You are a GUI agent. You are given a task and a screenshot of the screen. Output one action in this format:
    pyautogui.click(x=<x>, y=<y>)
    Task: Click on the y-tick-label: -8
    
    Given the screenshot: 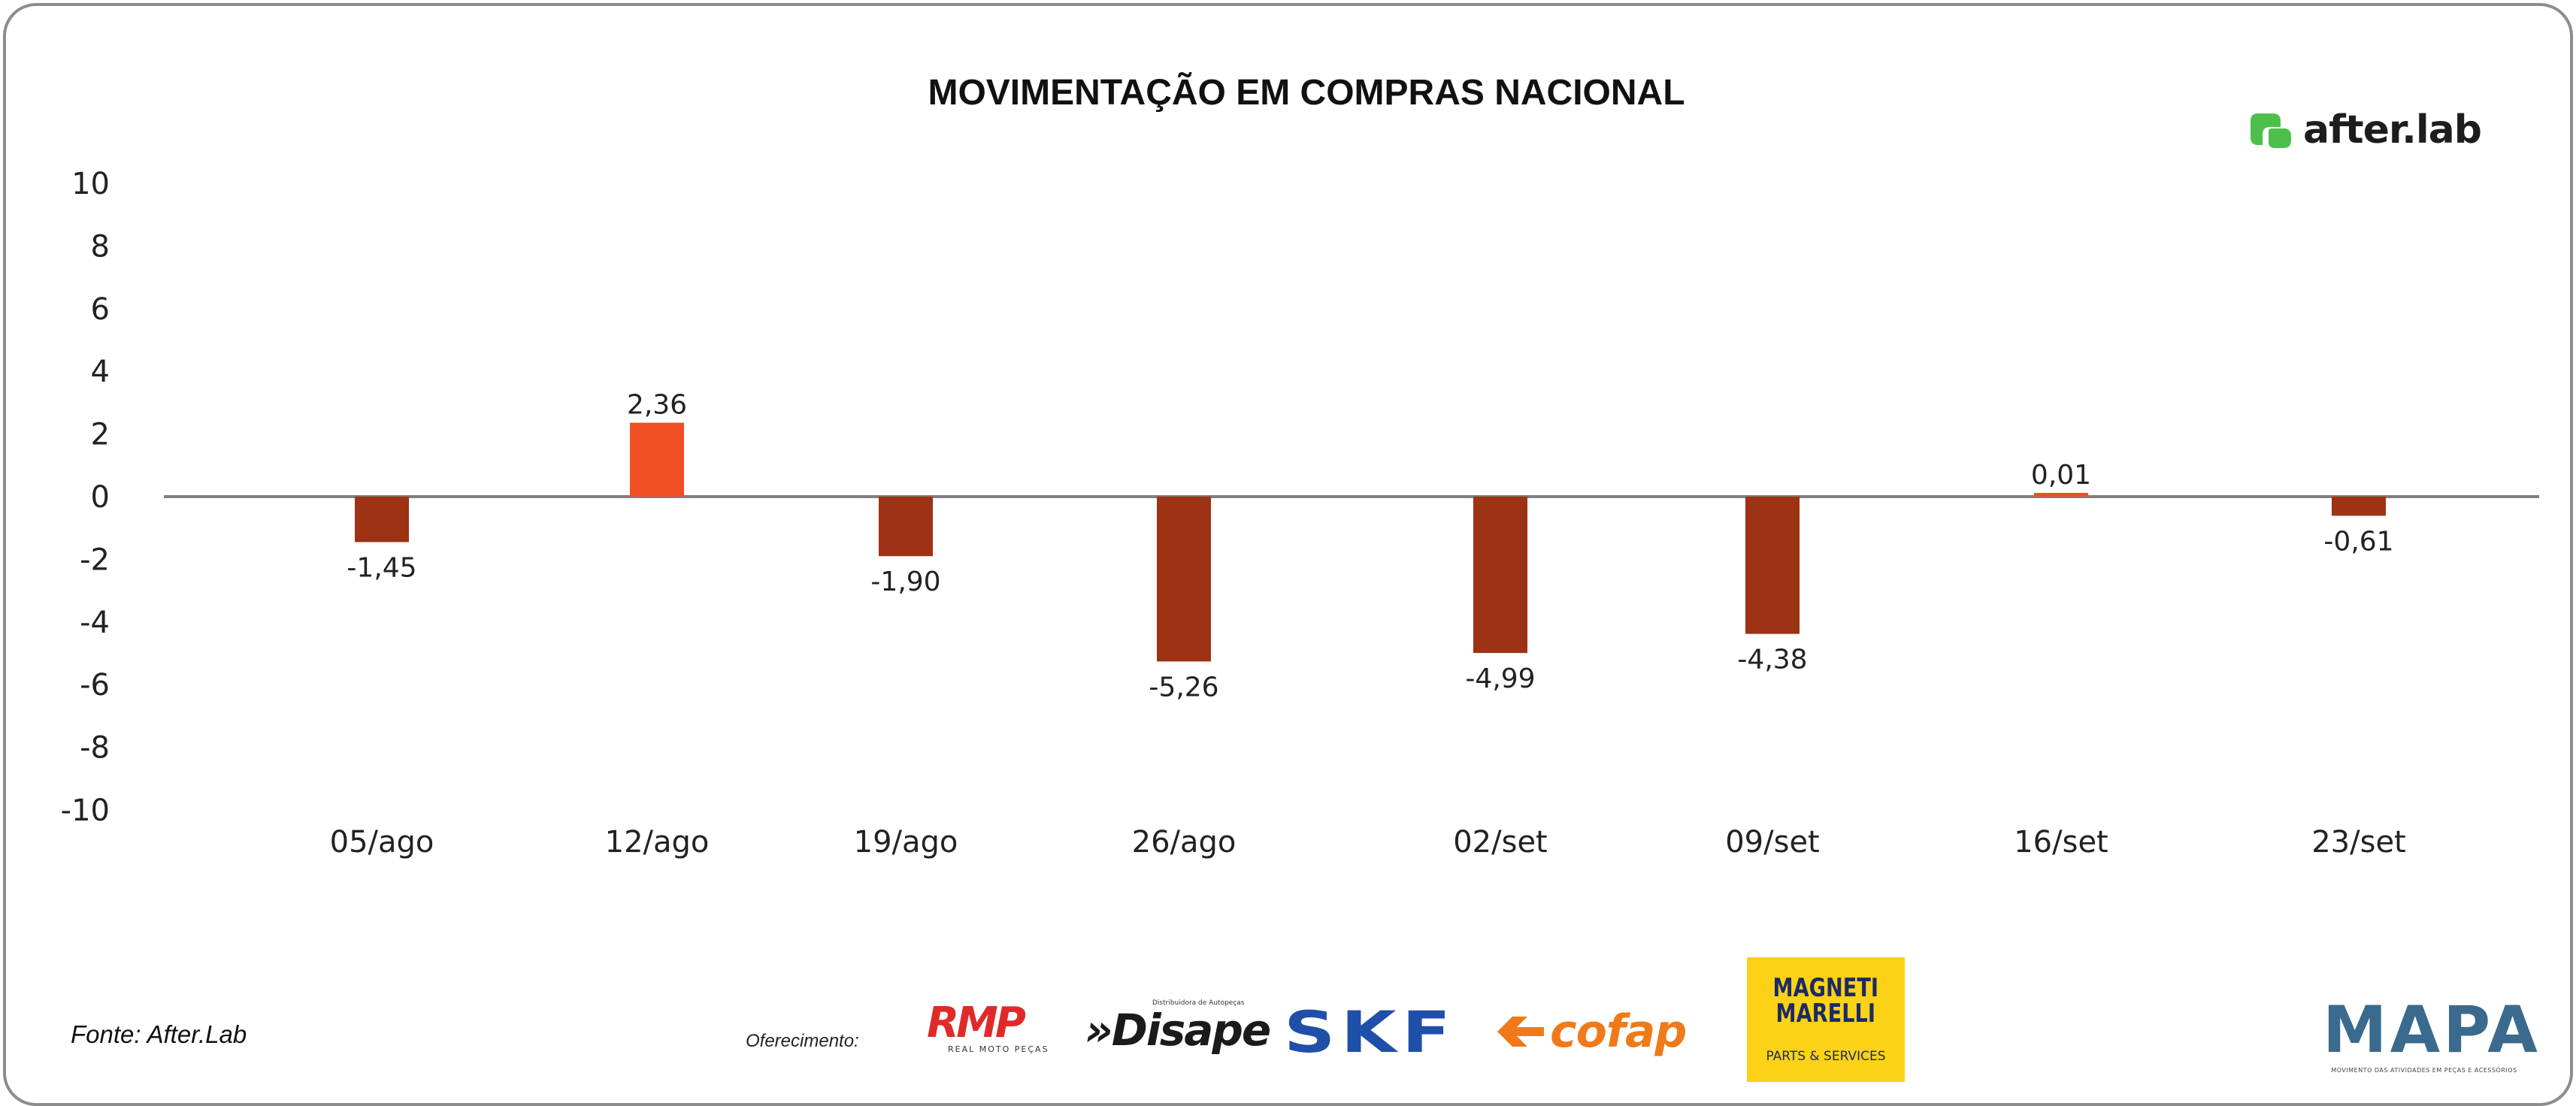 What is the action you would take?
    pyautogui.click(x=95, y=748)
    